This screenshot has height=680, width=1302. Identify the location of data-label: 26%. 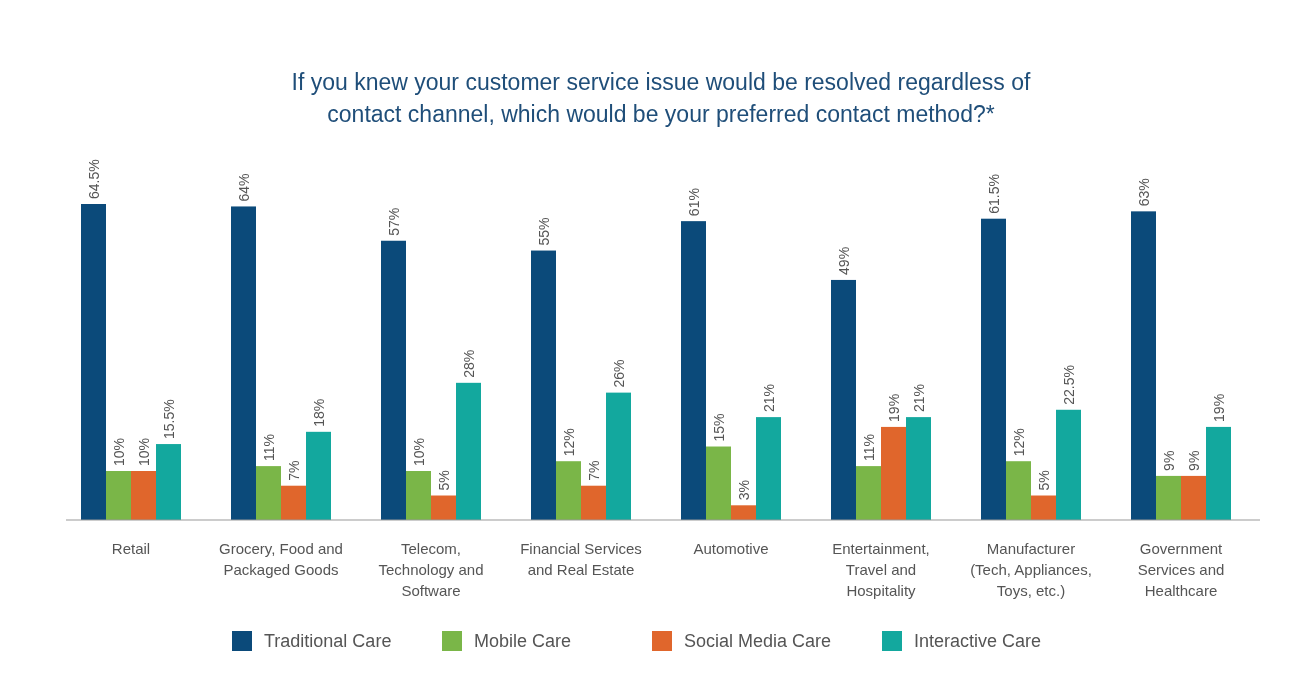
(618, 373).